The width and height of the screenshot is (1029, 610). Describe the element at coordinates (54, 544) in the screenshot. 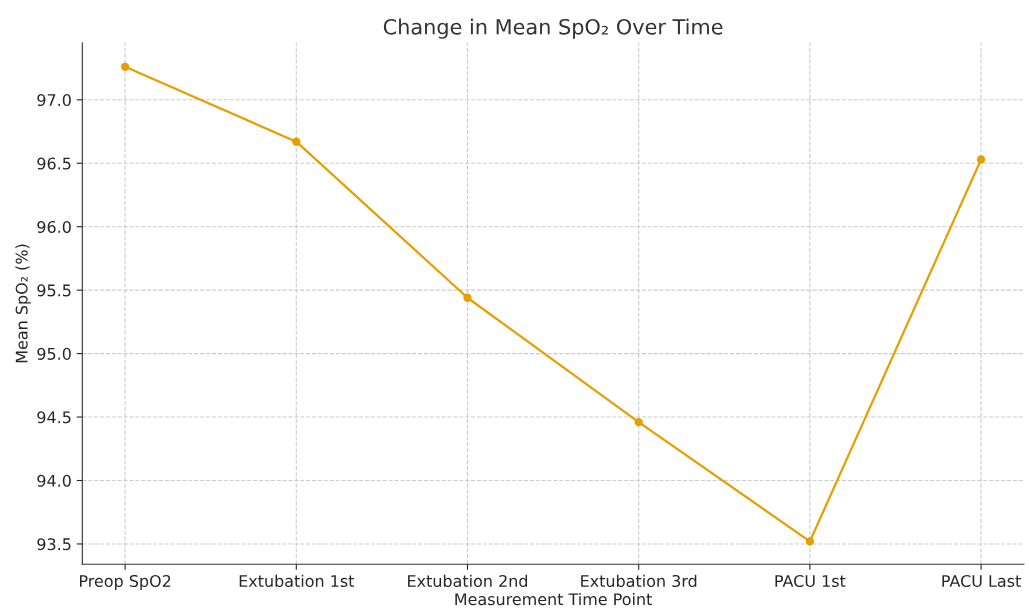

I see `y-tick-label: 93.5` at that location.